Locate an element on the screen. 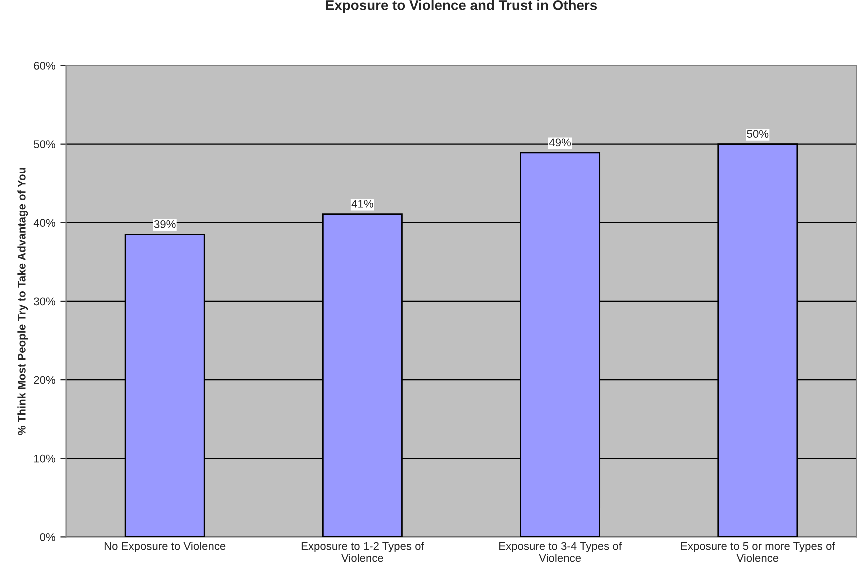 Image resolution: width=861 pixels, height=577 pixels. y-tick-label: 60% is located at coordinates (45, 66).